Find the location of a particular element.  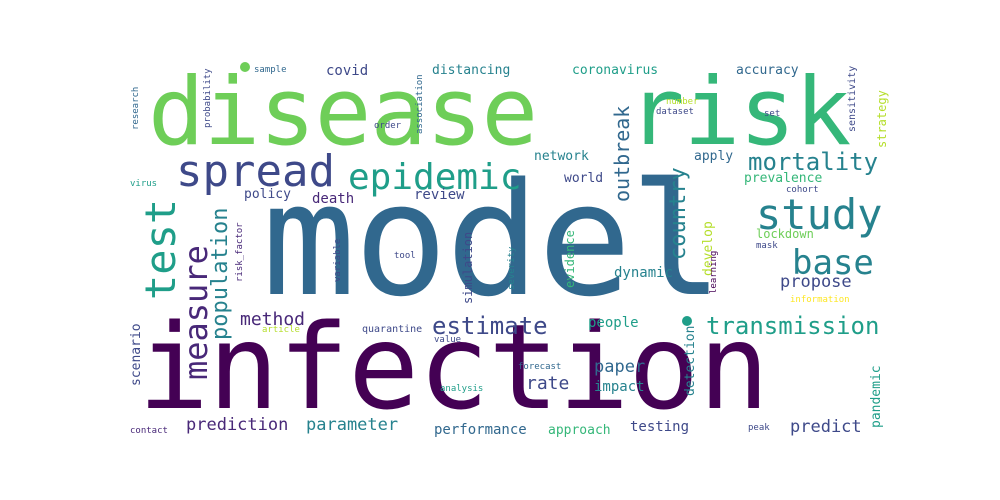

word-parameter: parameter is located at coordinates (352, 425).